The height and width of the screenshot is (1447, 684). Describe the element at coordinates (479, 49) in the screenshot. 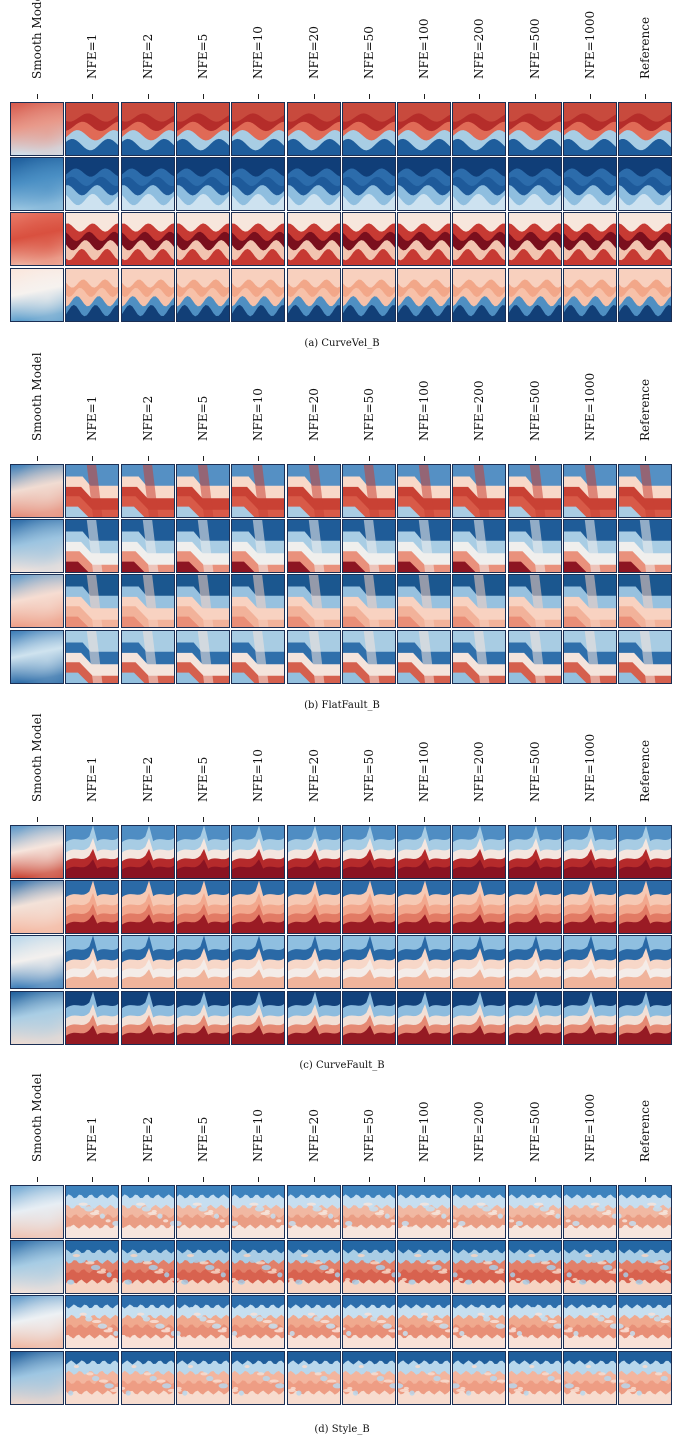

I see `column-label-slot: NFE=200` at that location.